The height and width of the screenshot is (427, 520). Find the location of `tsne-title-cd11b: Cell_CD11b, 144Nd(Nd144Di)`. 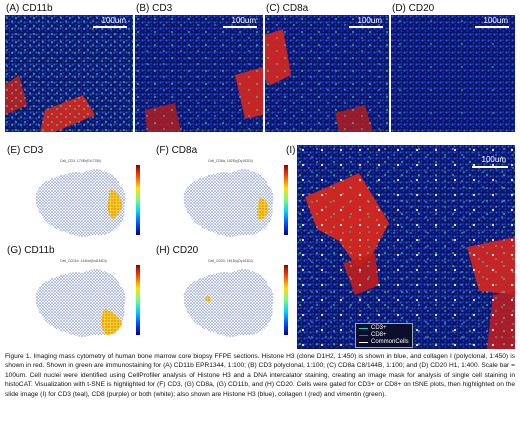

tsne-title-cd11b: Cell_CD11b, 144Nd(Nd144Di) is located at coordinates (83, 261).